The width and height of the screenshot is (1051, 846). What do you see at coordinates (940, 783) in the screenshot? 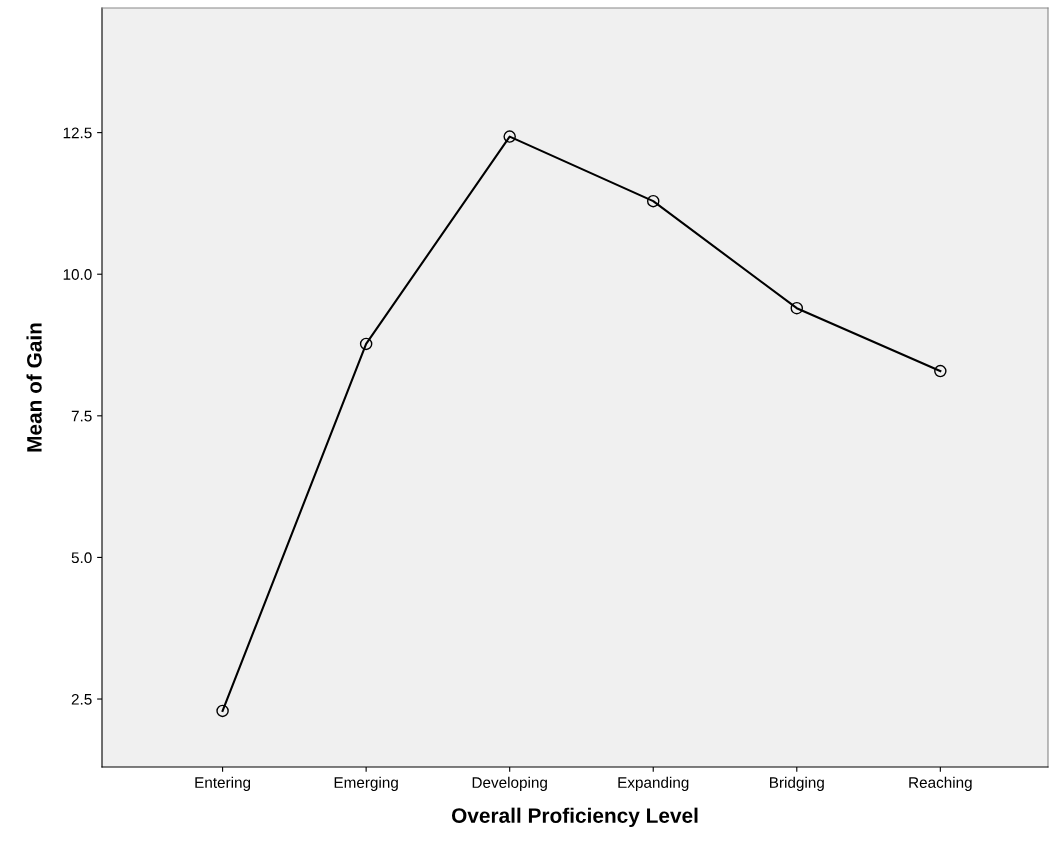
I see `x-tick-label: Reaching` at bounding box center [940, 783].